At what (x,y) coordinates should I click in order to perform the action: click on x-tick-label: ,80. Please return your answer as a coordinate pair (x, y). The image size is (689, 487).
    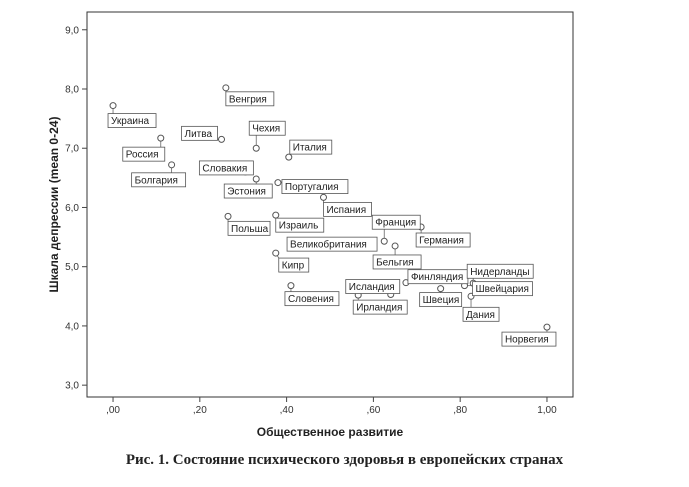
    Looking at the image, I should click on (460, 410).